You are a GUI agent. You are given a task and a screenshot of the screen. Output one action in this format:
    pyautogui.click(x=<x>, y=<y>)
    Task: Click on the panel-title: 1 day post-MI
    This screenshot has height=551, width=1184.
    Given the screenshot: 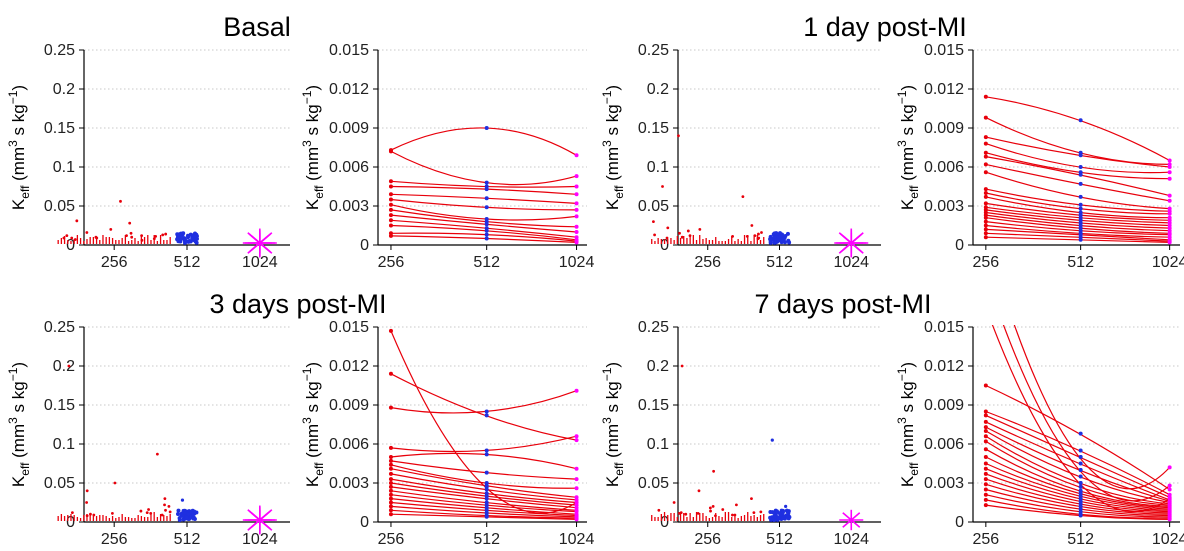 What is the action you would take?
    pyautogui.click(x=885, y=27)
    